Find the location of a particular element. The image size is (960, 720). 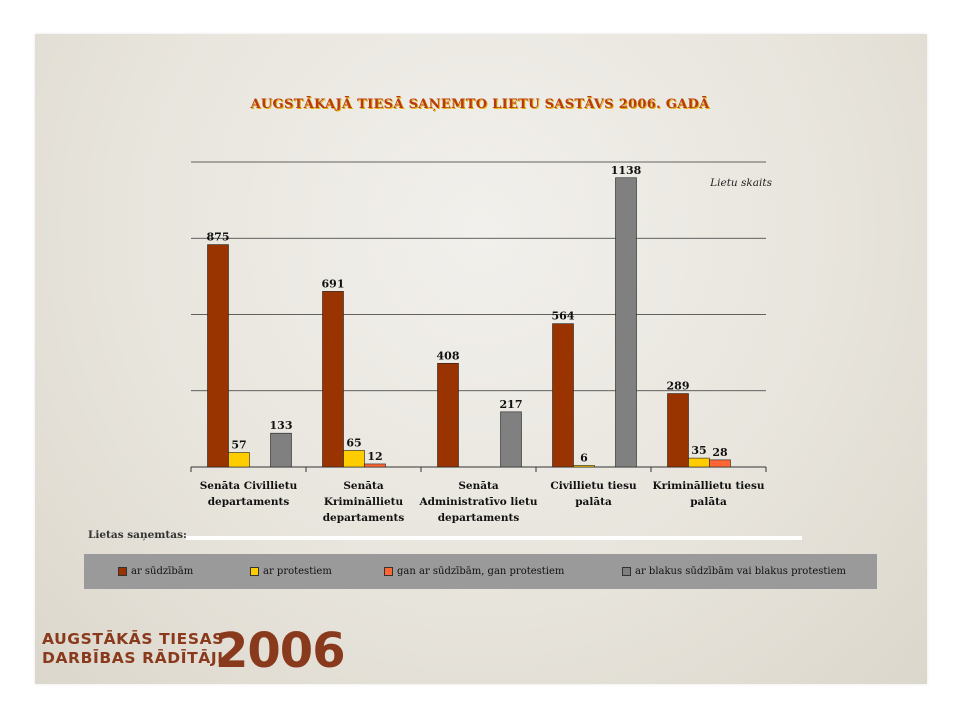

data-label: 57 is located at coordinates (238, 445).